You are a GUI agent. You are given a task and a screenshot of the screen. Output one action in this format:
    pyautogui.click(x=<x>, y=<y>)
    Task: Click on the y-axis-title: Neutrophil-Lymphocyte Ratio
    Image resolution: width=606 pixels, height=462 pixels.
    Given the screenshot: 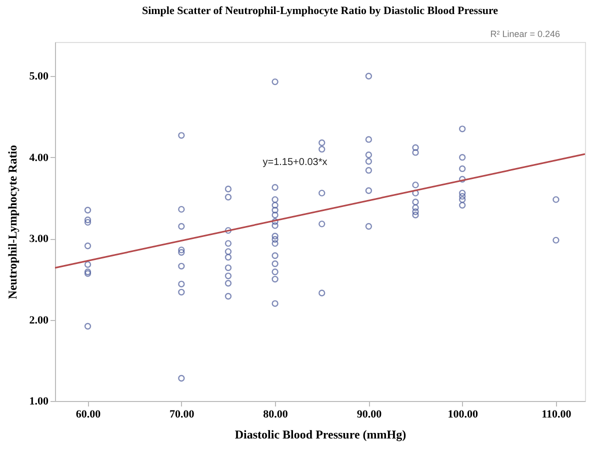 What is the action you would take?
    pyautogui.click(x=12, y=222)
    